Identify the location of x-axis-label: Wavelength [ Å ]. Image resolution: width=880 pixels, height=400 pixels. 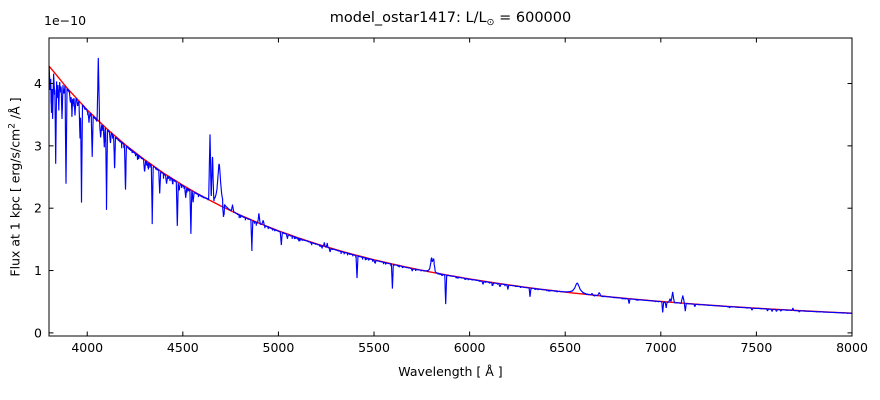
(450, 371).